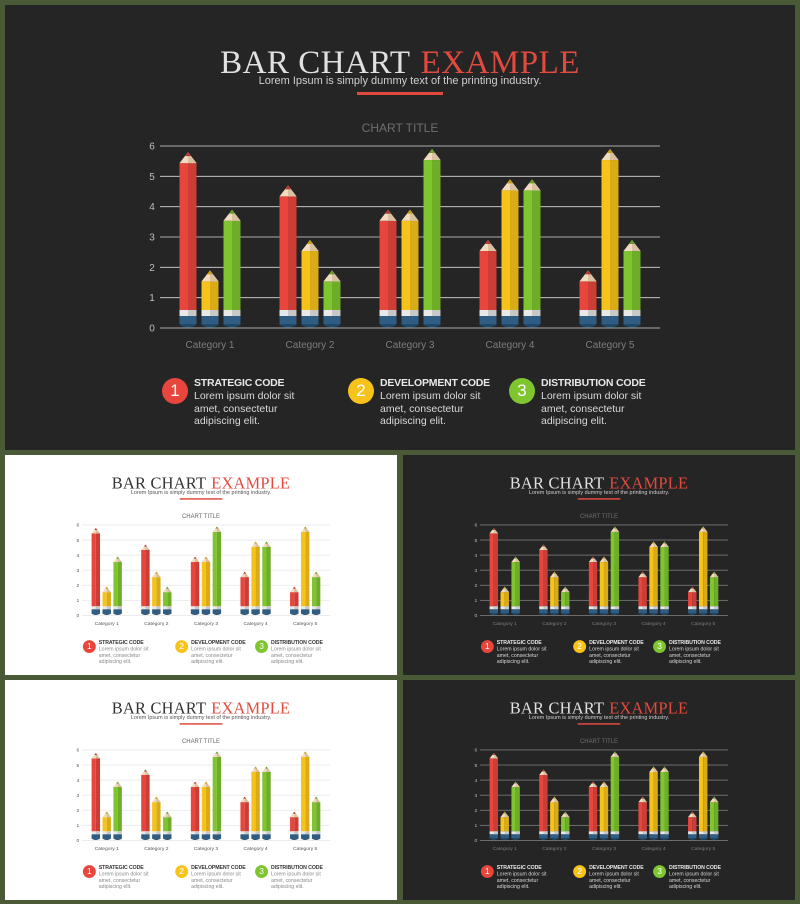 The height and width of the screenshot is (904, 800). What do you see at coordinates (310, 345) in the screenshot?
I see `x-category-label: Category 2` at bounding box center [310, 345].